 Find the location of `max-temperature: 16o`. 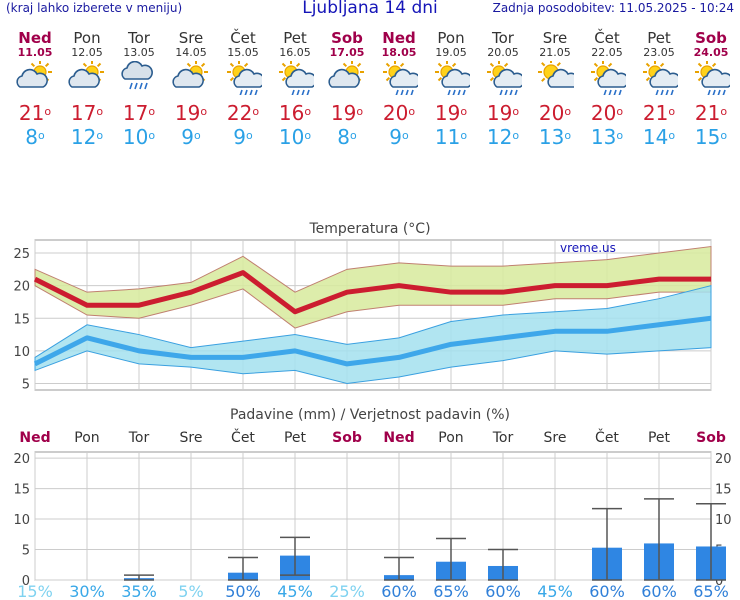

max-temperature: 16o is located at coordinates (295, 113).